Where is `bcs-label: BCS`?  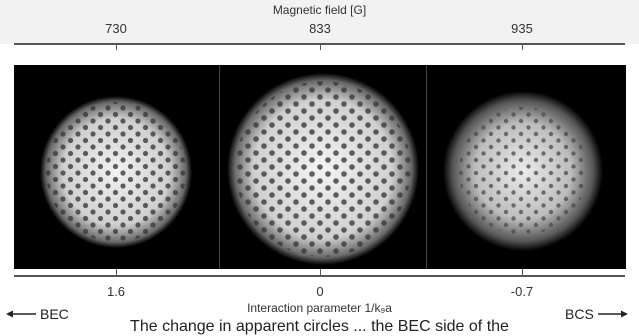 bcs-label: BCS is located at coordinates (579, 314).